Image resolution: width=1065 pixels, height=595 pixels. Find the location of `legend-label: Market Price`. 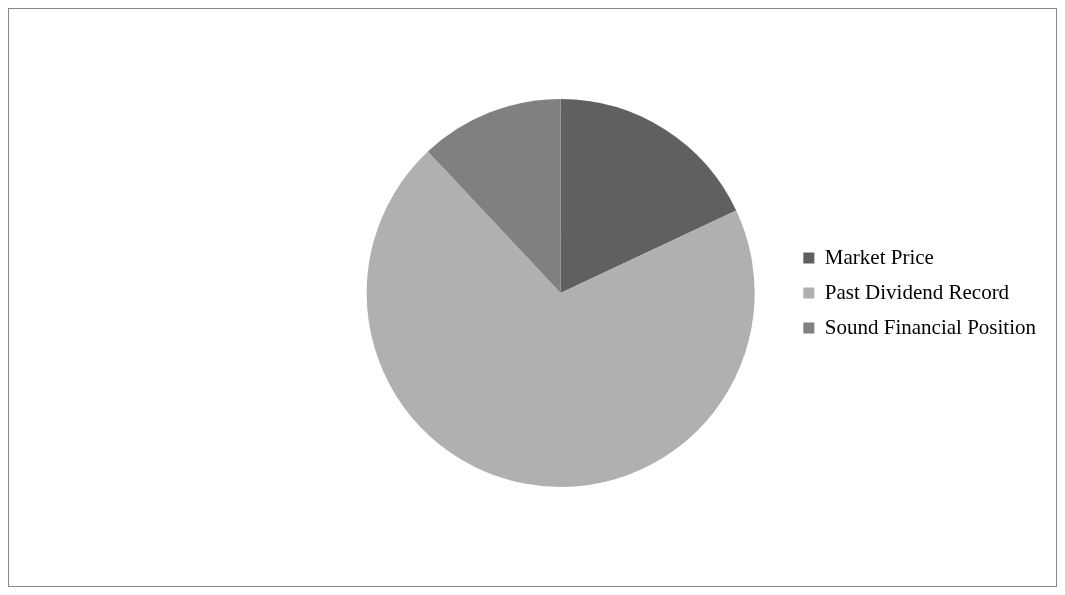

legend-label: Market Price is located at coordinates (879, 256).